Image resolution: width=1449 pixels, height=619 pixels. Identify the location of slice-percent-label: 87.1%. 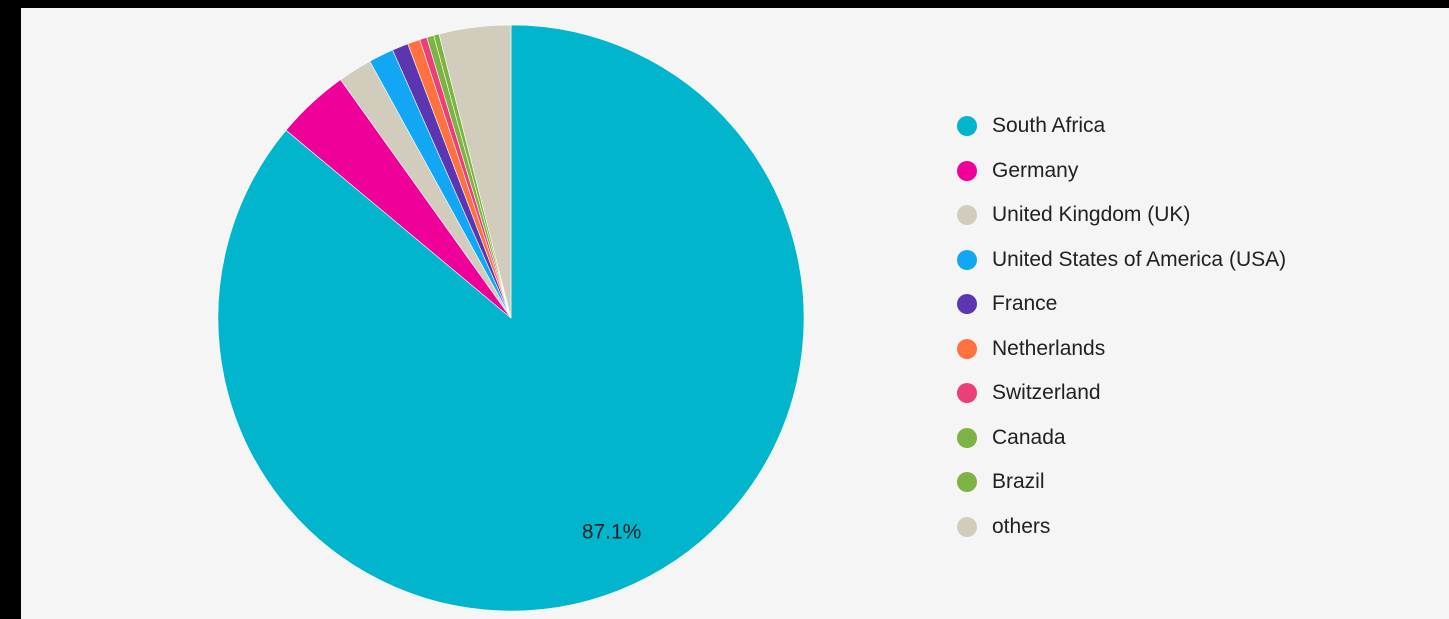
(612, 532).